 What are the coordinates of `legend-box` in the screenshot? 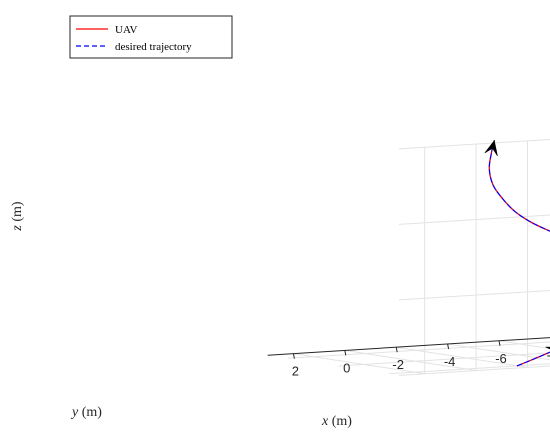 It's located at (151, 37).